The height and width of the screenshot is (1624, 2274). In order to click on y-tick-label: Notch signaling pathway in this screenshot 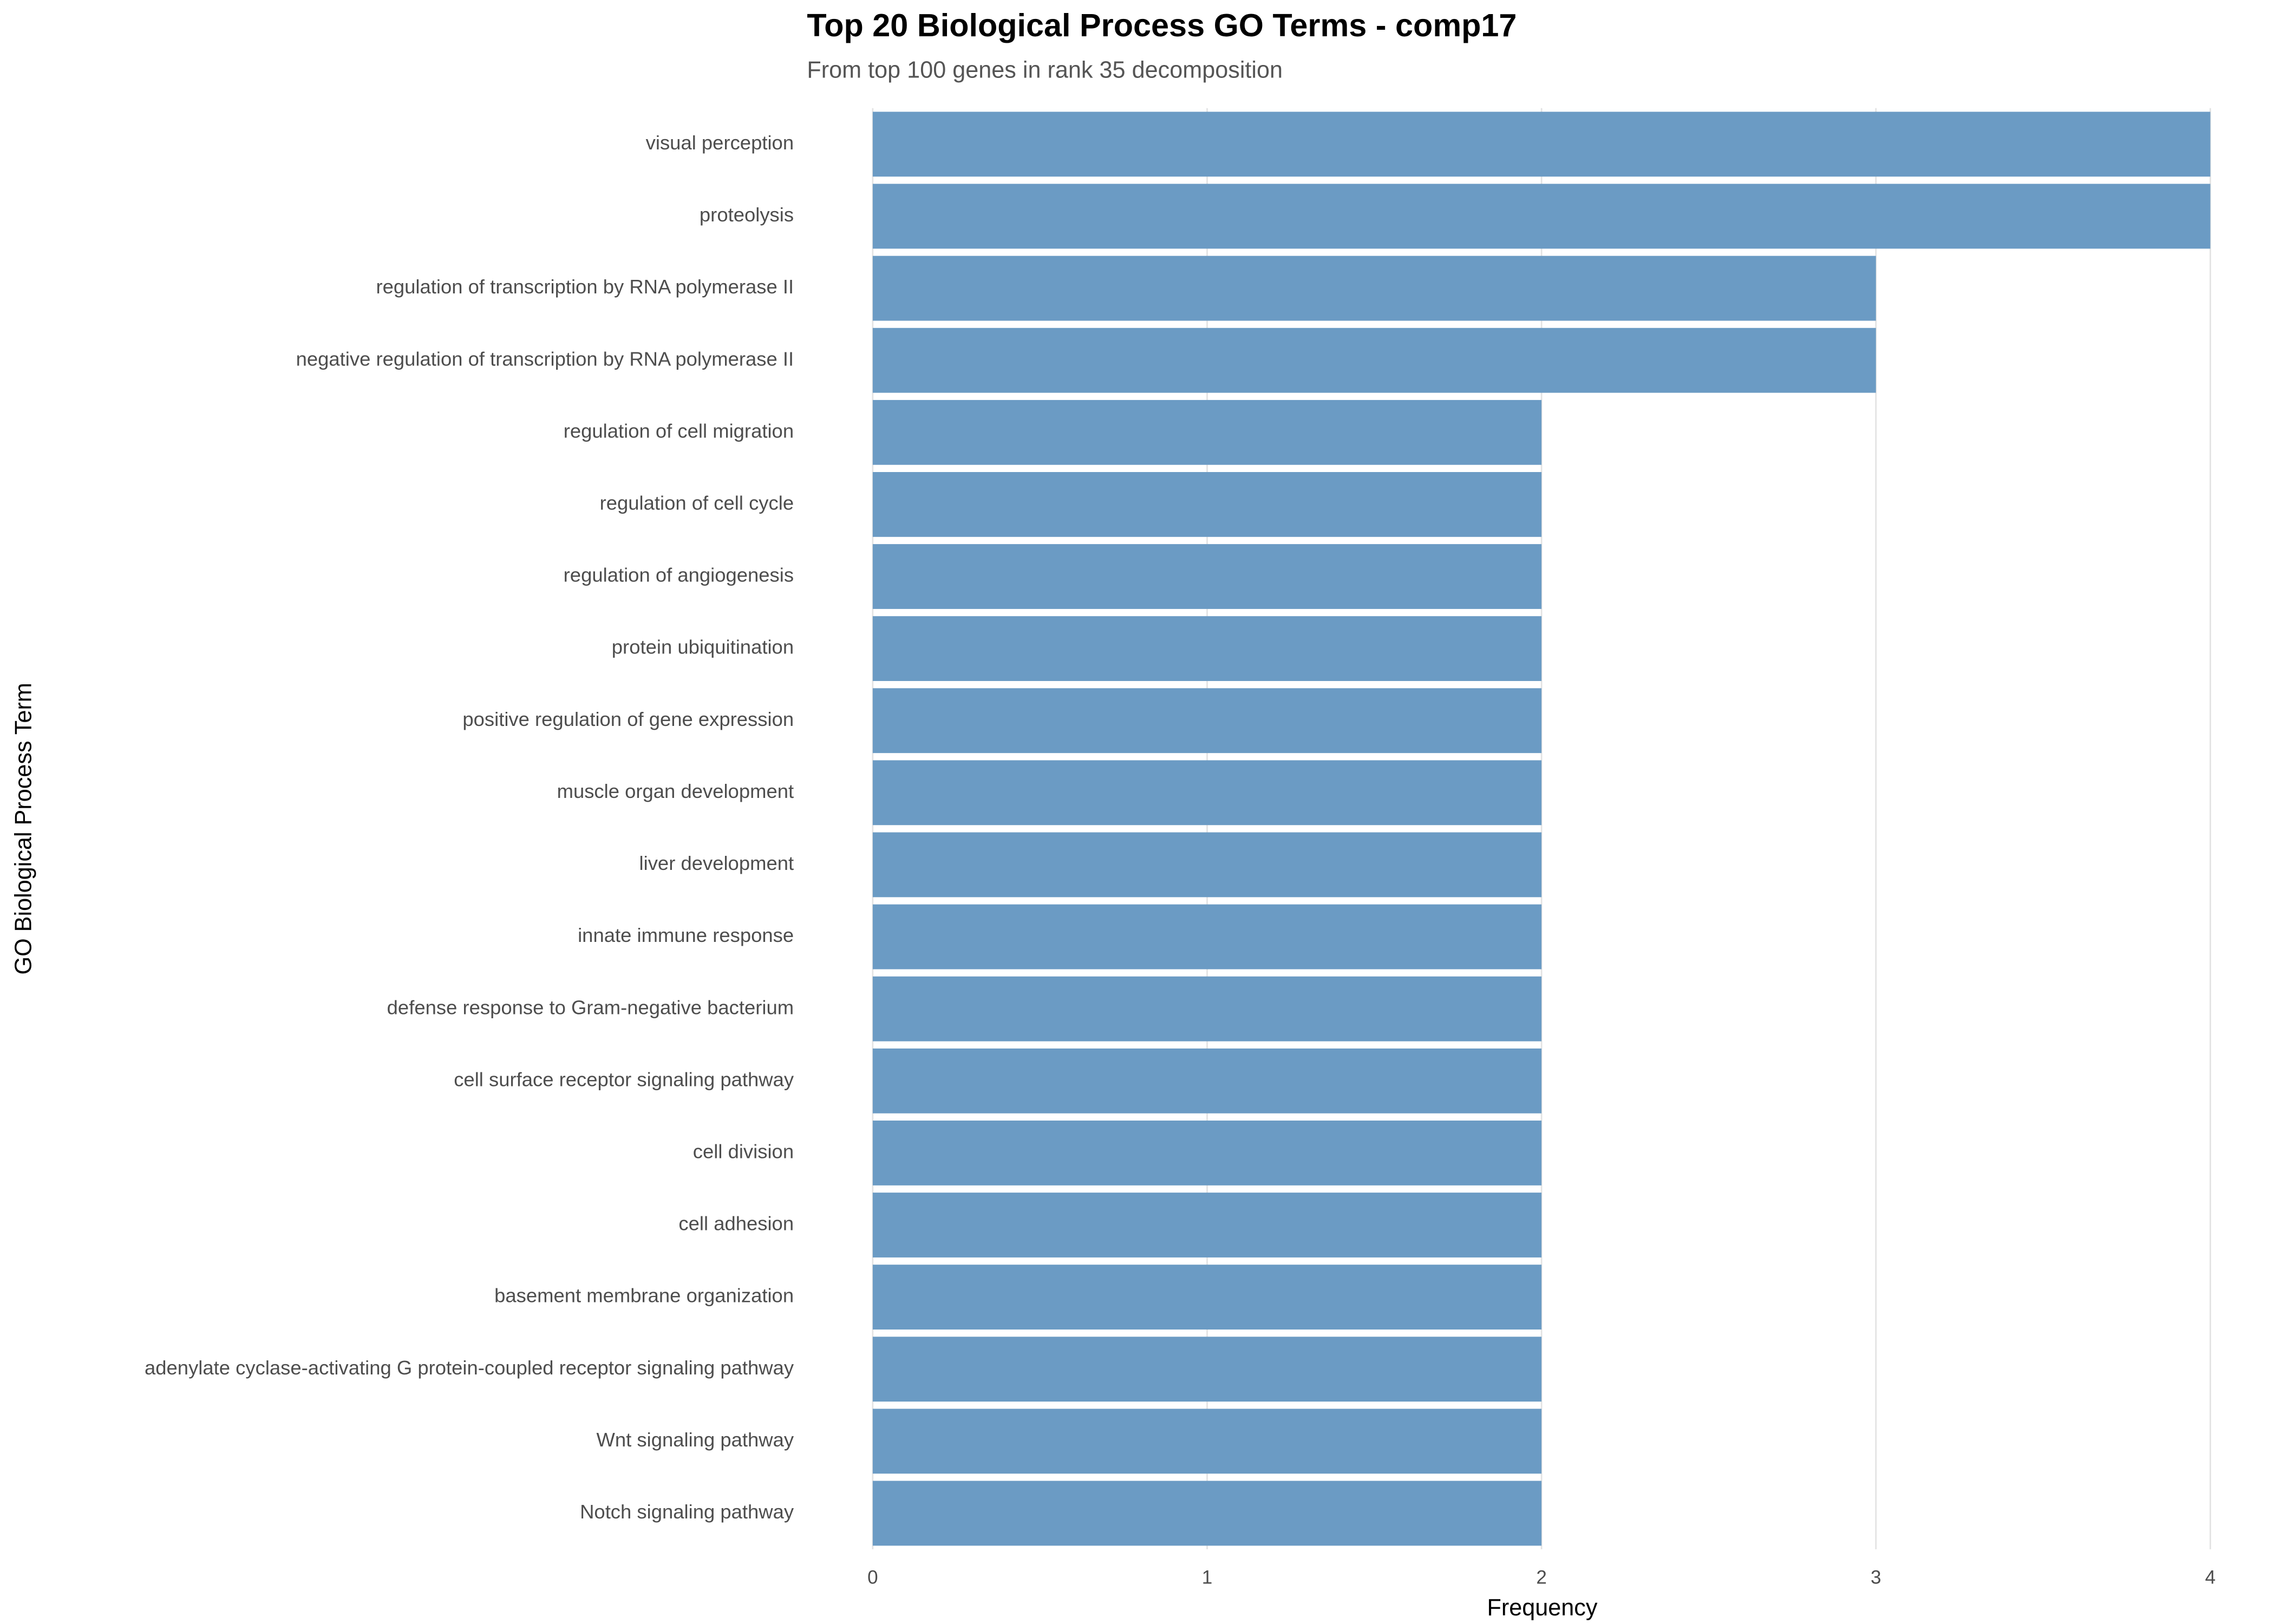, I will do `click(687, 1512)`.